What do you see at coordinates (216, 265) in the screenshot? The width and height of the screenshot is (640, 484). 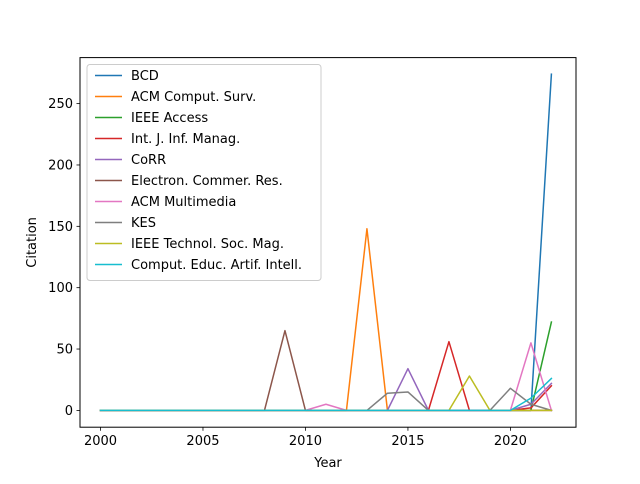 I see `legend-label-9: Comput. Educ. Artif. Intell.` at bounding box center [216, 265].